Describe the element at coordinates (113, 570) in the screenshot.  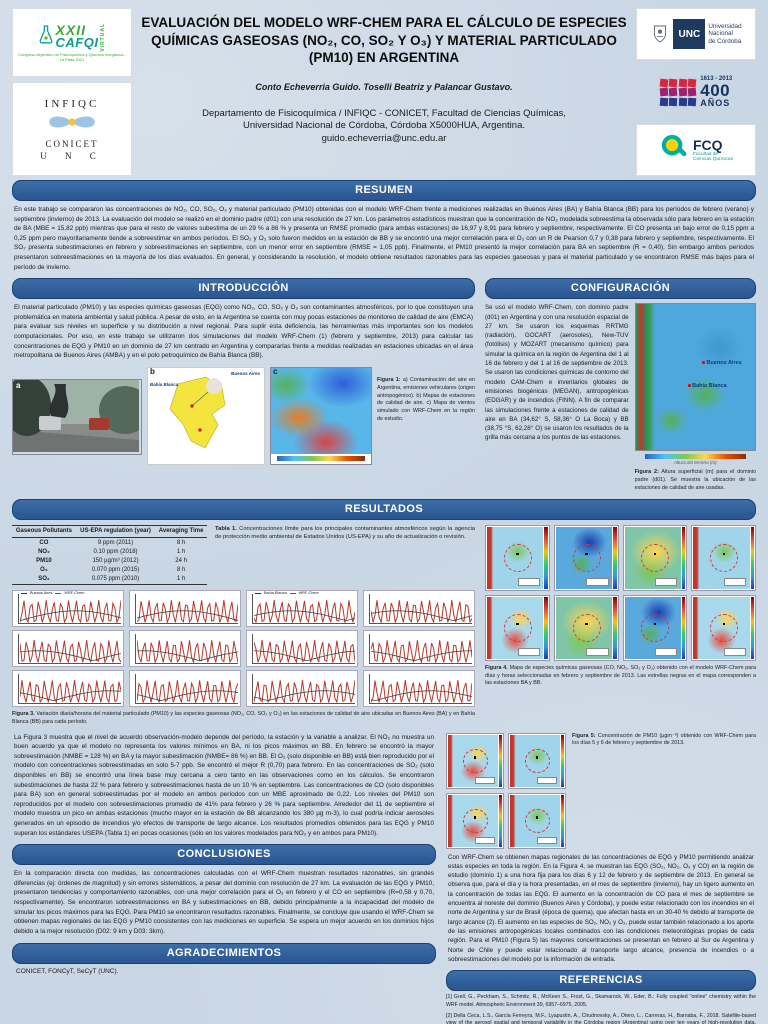
I see `table-row: O₃ 0.070 ppm (2015) 8 h` at that location.